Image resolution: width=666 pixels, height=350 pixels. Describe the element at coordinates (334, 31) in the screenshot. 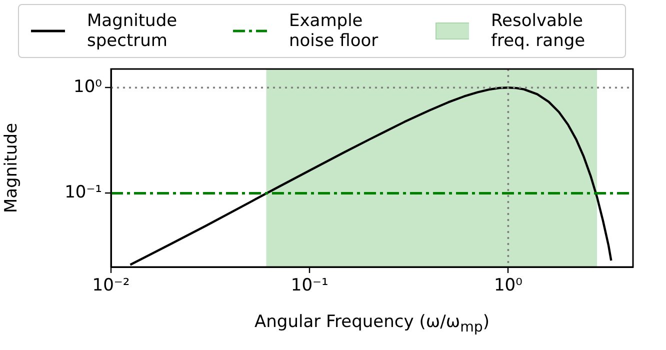

I see `legend-label: Example noise floor` at that location.